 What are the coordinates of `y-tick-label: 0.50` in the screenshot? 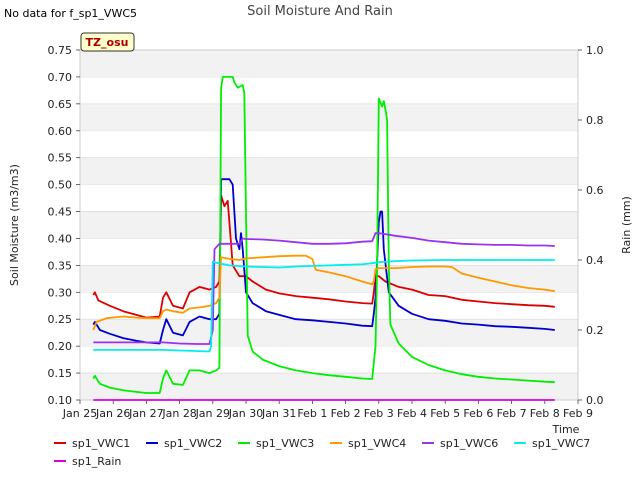 It's located at (60, 185).